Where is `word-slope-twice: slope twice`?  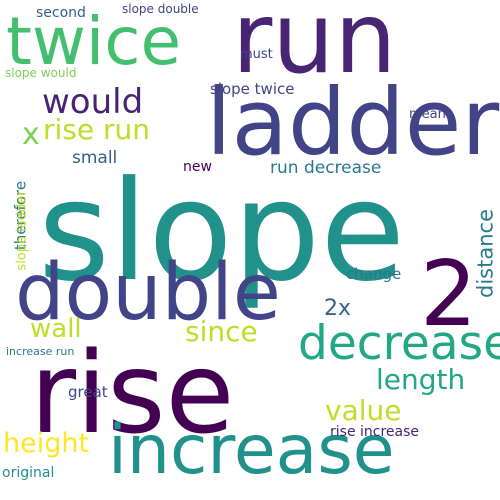 word-slope-twice: slope twice is located at coordinates (252, 89).